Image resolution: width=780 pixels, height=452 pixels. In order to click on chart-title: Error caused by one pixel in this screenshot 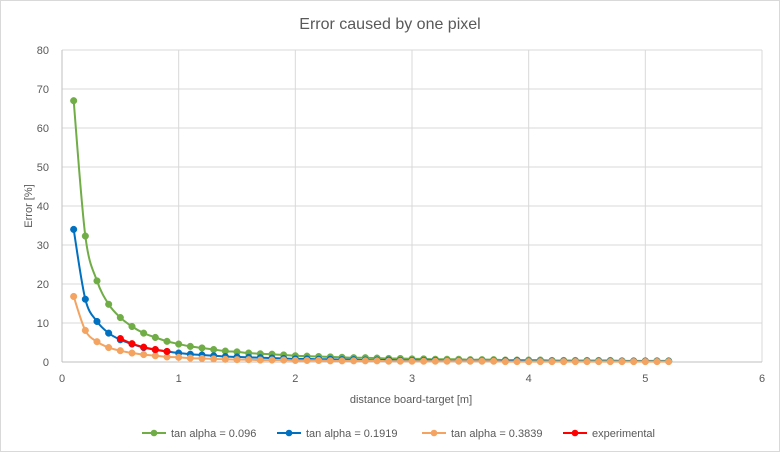, I will do `click(389, 24)`.